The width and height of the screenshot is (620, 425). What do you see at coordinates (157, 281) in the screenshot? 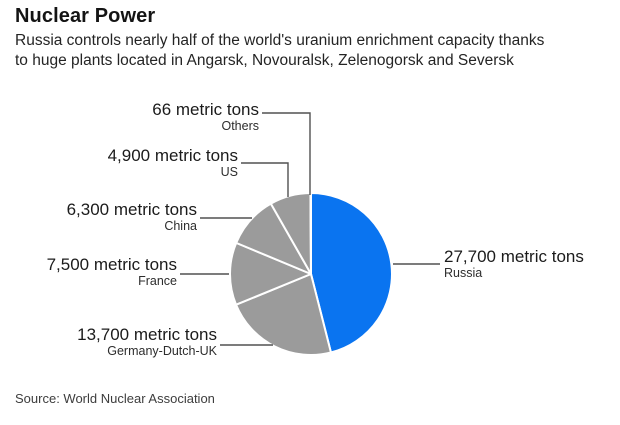
I see `pie-label-france-name: France` at bounding box center [157, 281].